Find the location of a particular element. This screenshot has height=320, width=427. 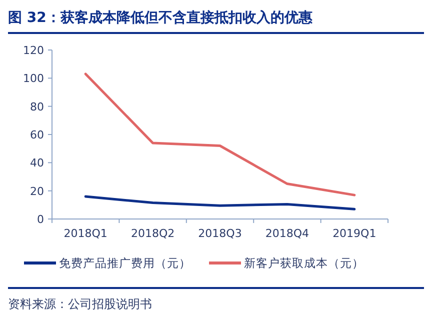

x-tick-label: 2018Q4 is located at coordinates (287, 233).